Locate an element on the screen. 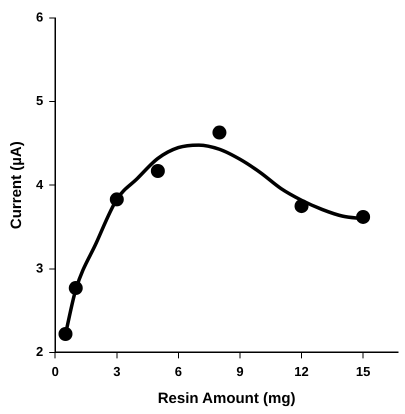  y-tick-label: 4 is located at coordinates (40, 184).